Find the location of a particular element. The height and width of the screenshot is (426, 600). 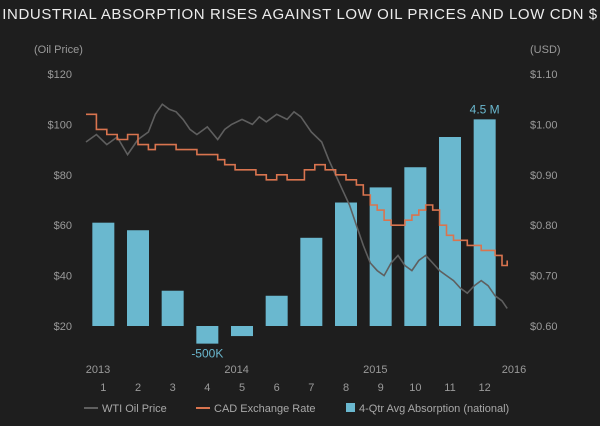

year-label: 2016 is located at coordinates (514, 370).